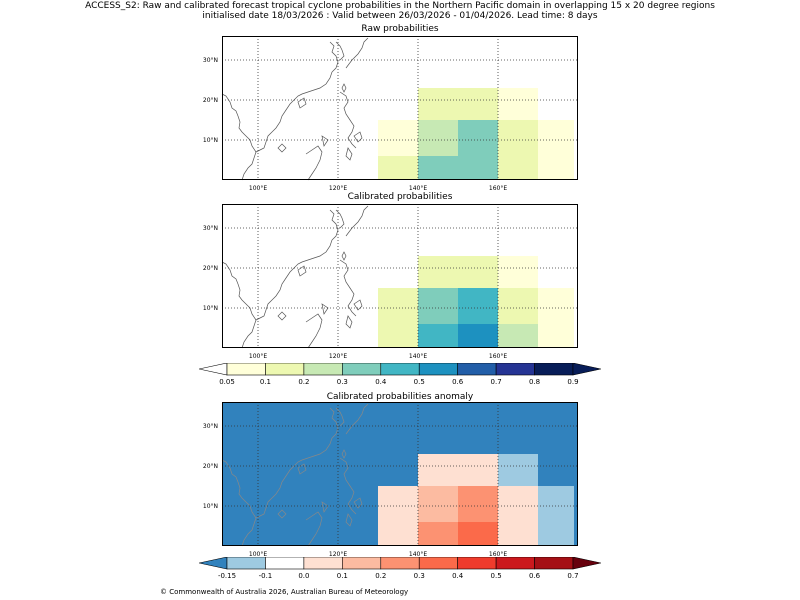 The width and height of the screenshot is (800, 600). What do you see at coordinates (227, 576) in the screenshot?
I see `colorbar-label: -0.15` at bounding box center [227, 576].